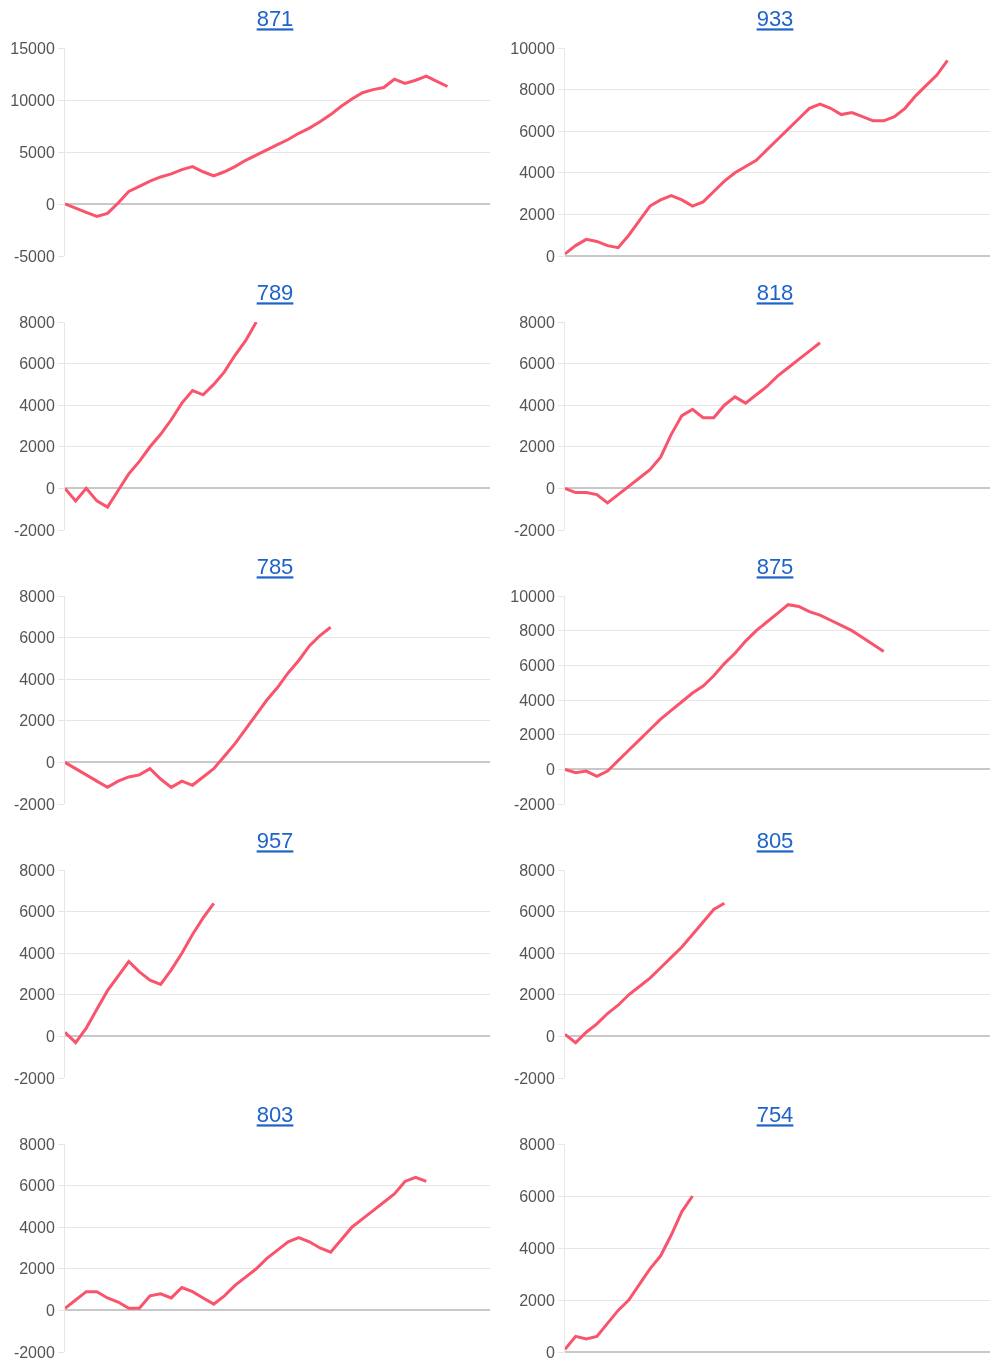 The height and width of the screenshot is (1370, 1000). What do you see at coordinates (775, 293) in the screenshot?
I see `chart-title: 818` at bounding box center [775, 293].